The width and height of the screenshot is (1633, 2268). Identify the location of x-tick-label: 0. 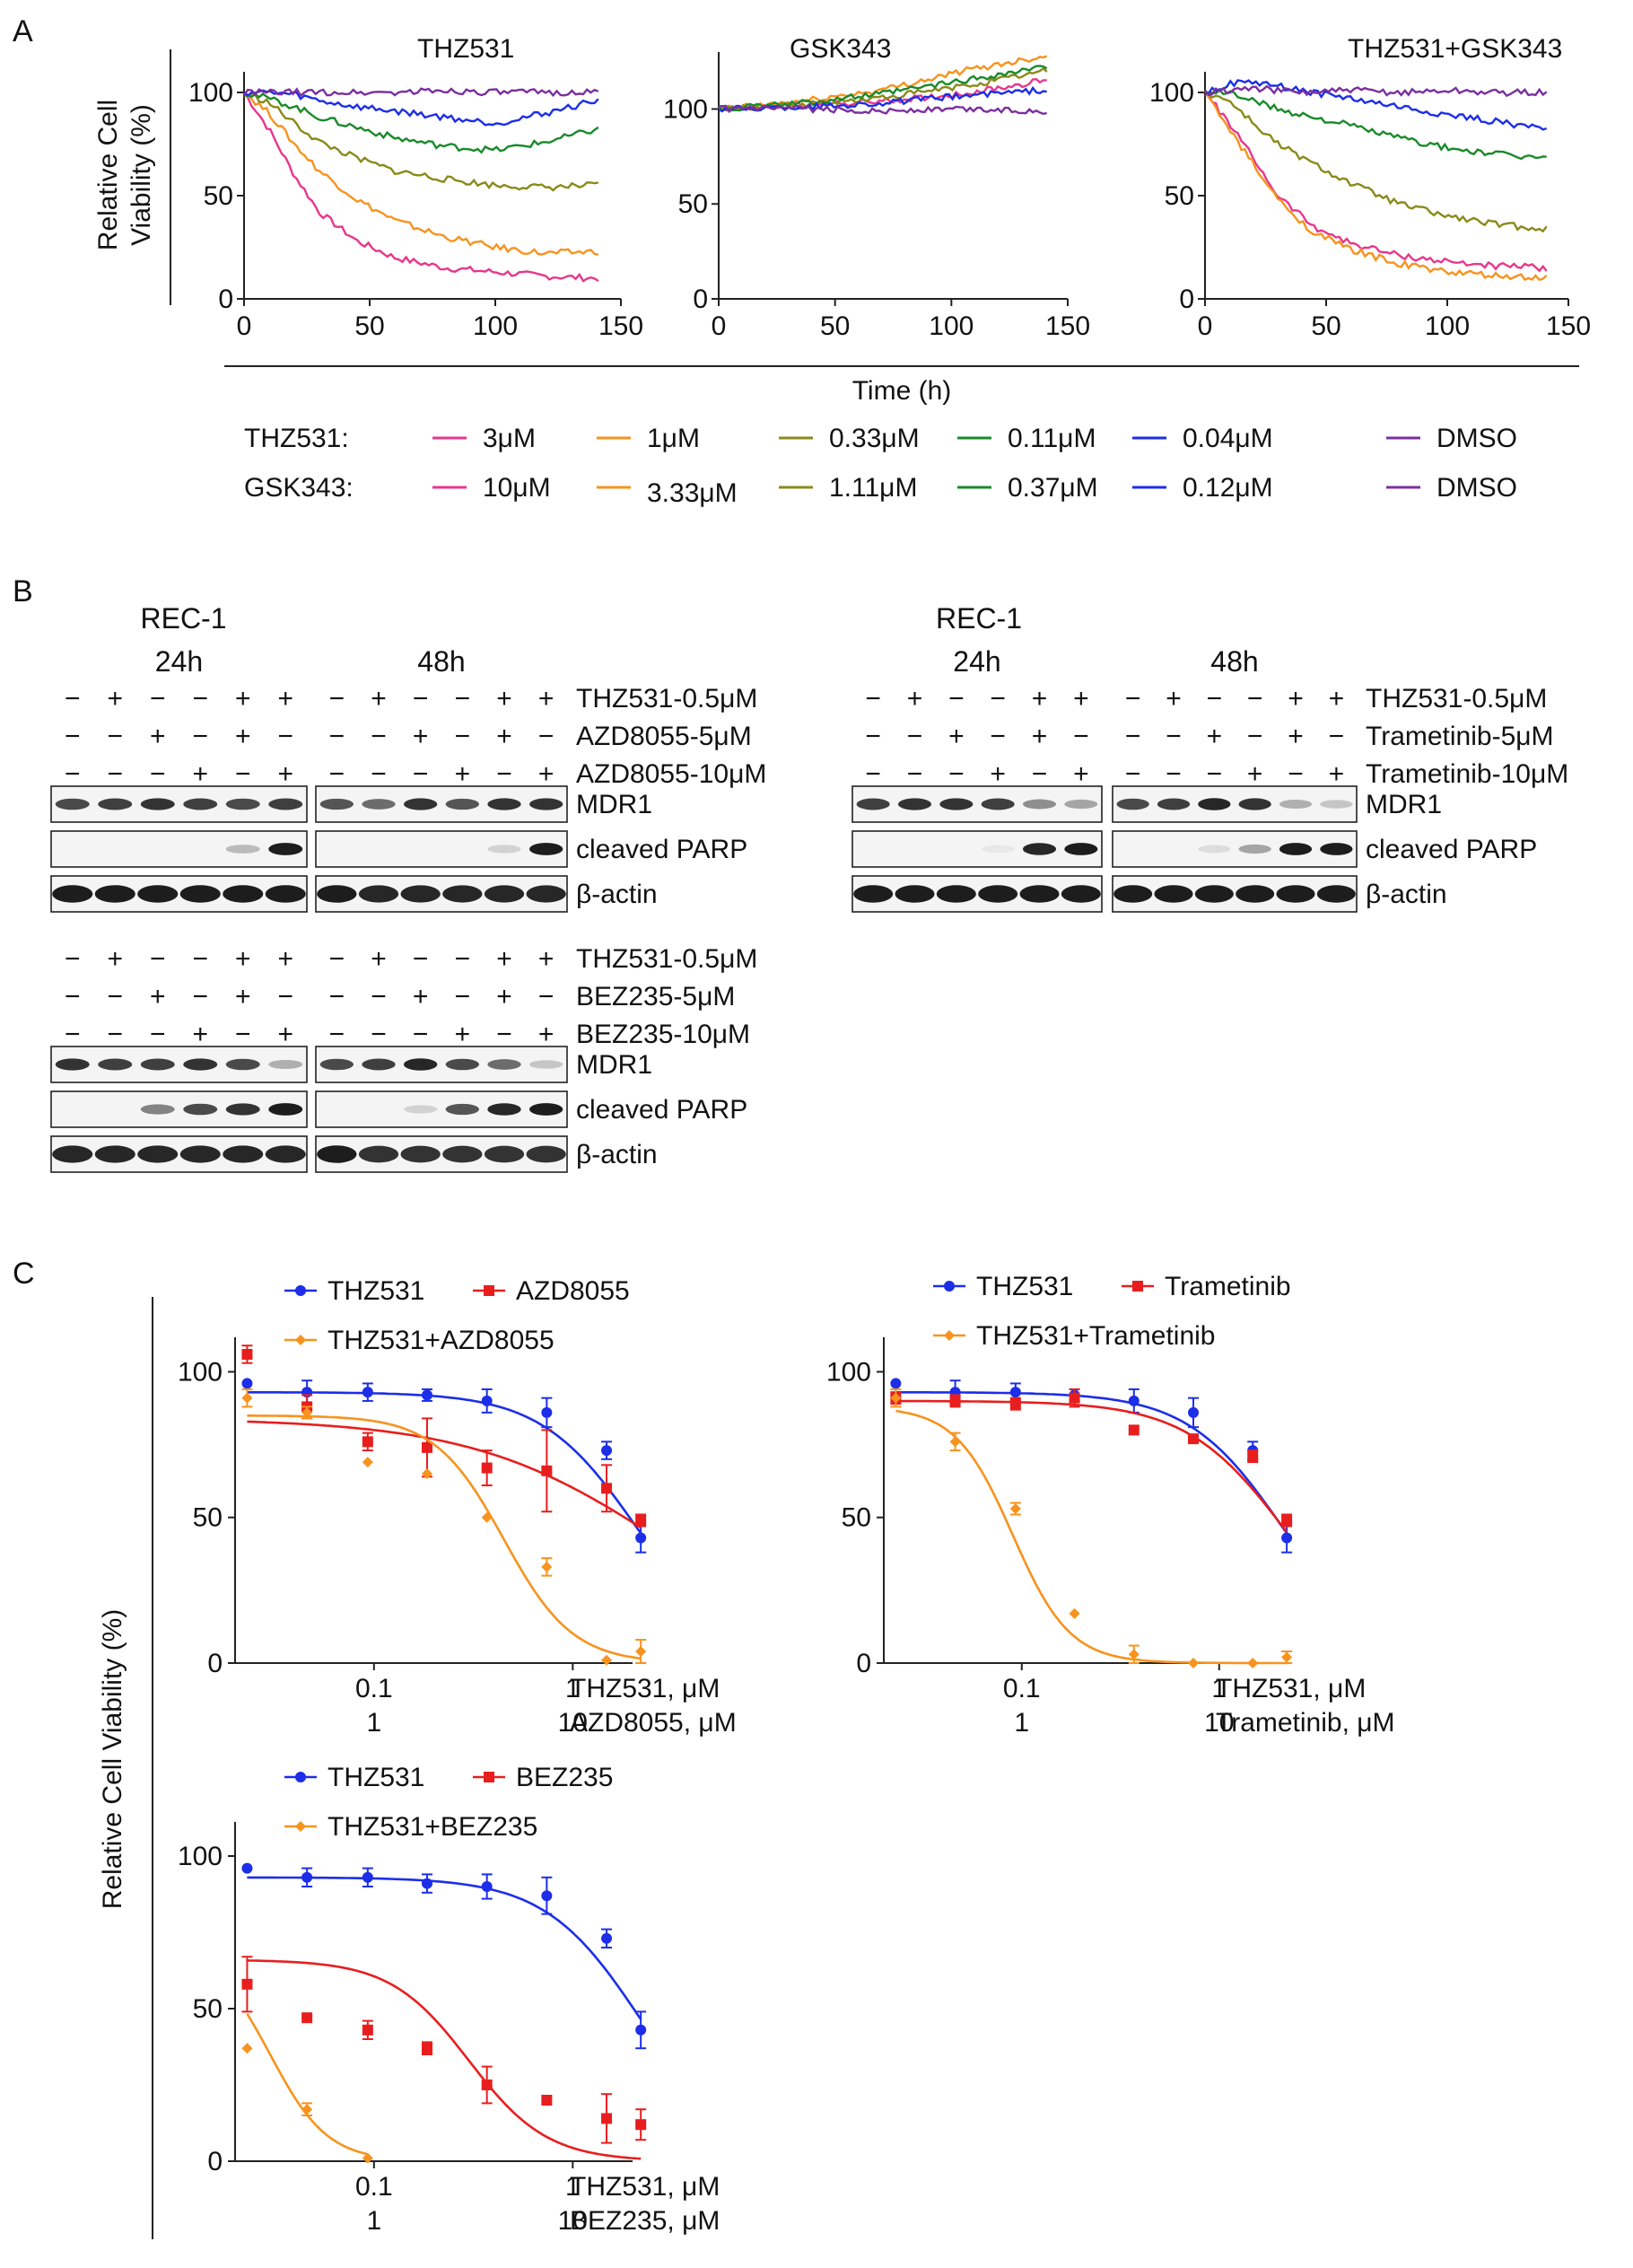
(1205, 326).